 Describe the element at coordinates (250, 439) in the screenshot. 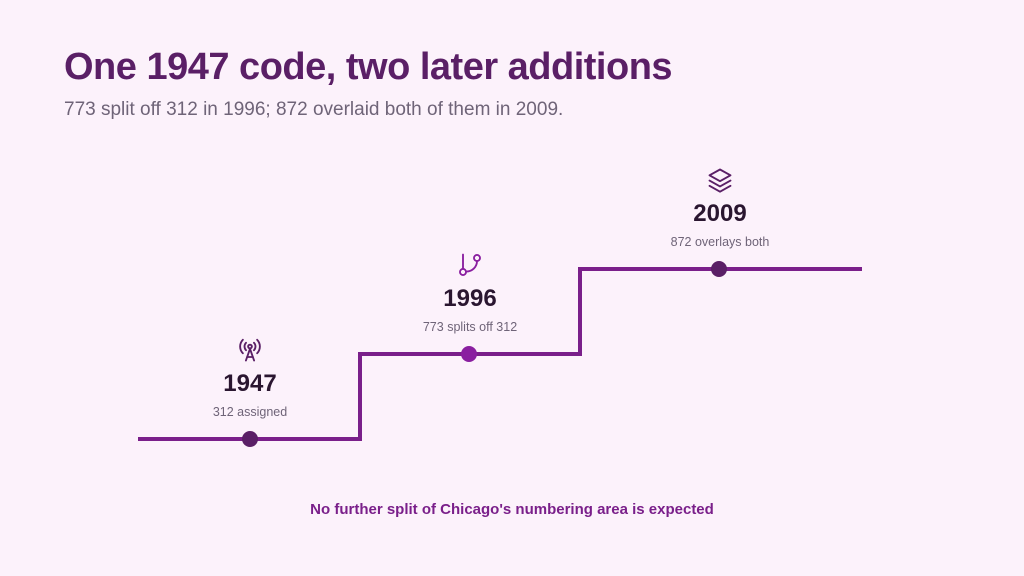

I see `milestone-dot-1947` at that location.